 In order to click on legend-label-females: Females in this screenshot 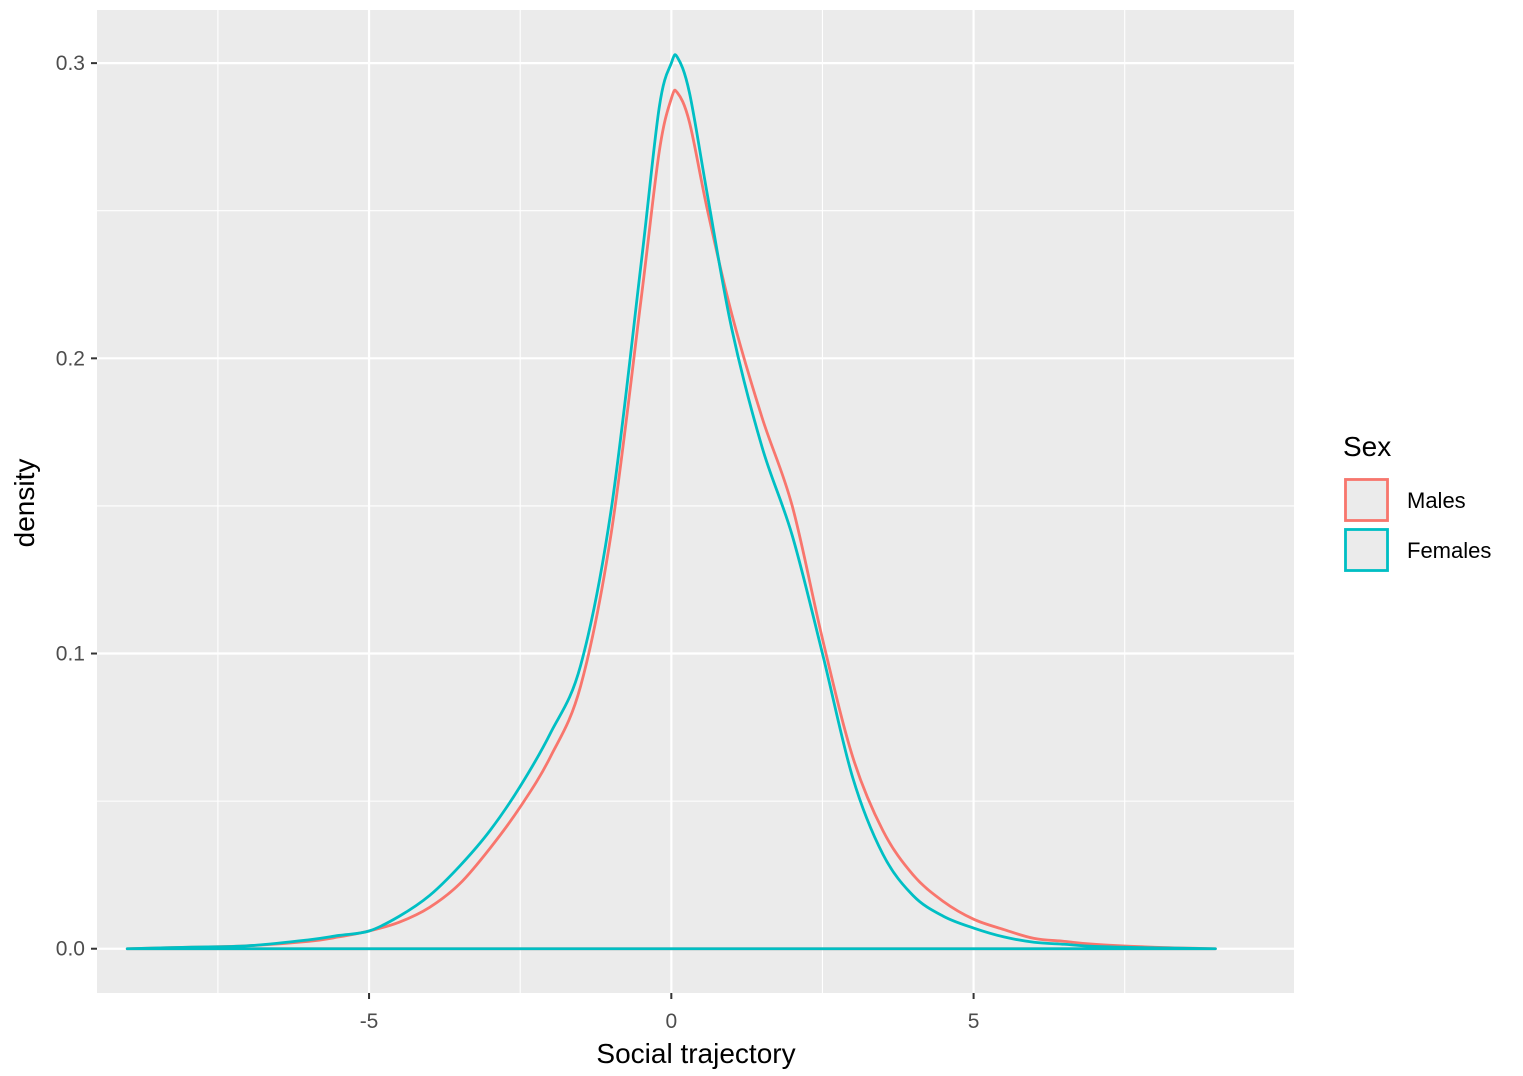, I will do `click(1449, 550)`.